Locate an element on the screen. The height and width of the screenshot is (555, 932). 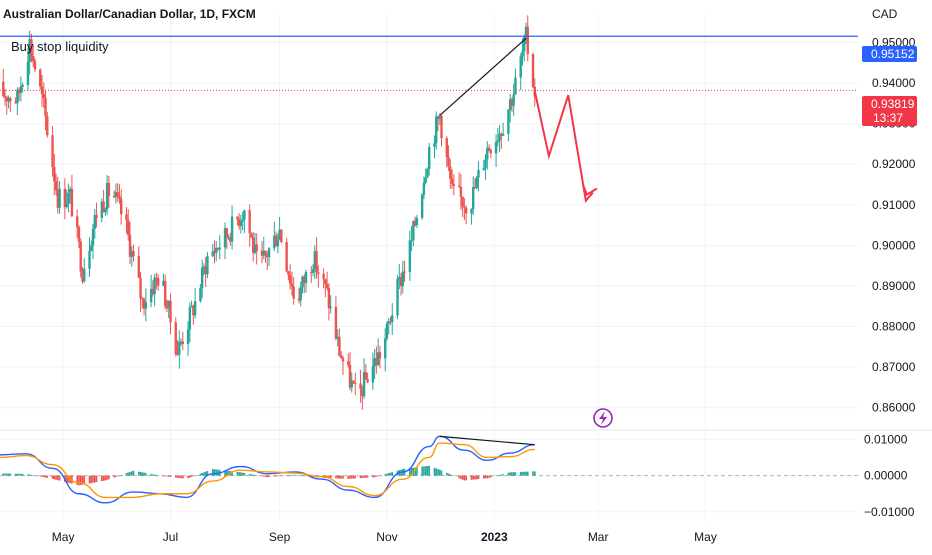
lightning-icon is located at coordinates (603, 418).